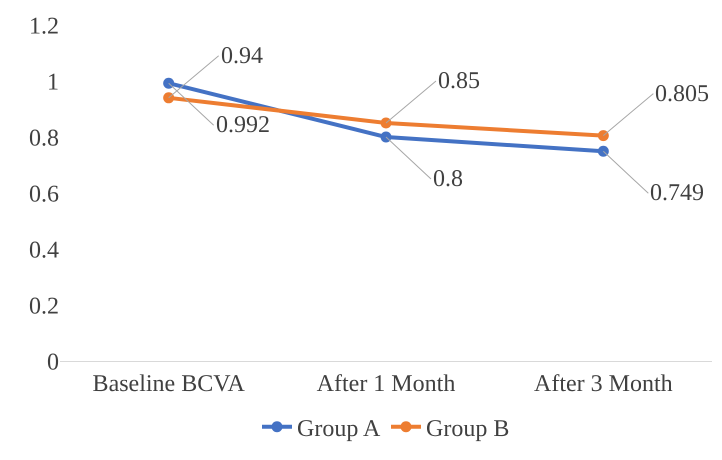 This screenshot has width=722, height=460. I want to click on y-tick-label: 0.6, so click(44, 194).